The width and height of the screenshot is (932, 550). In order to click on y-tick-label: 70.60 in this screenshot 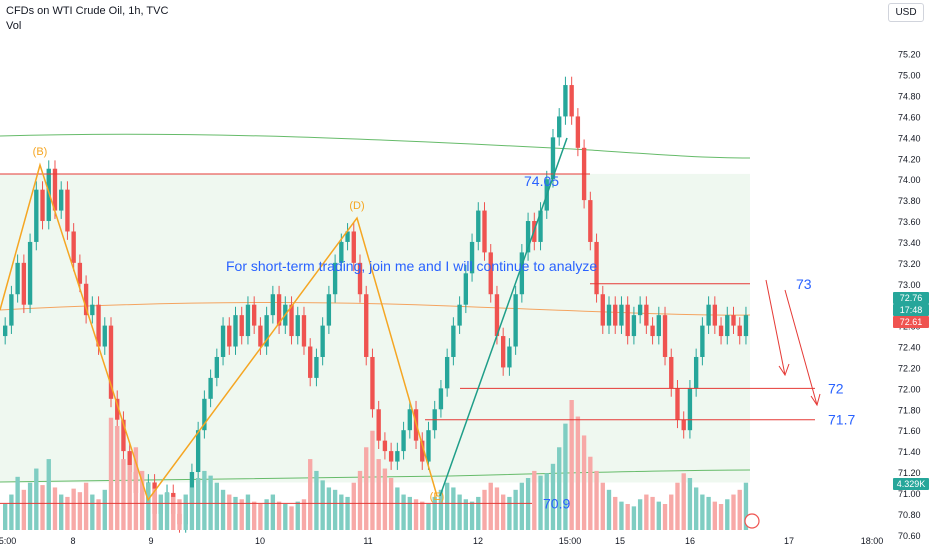, I will do `click(909, 536)`.